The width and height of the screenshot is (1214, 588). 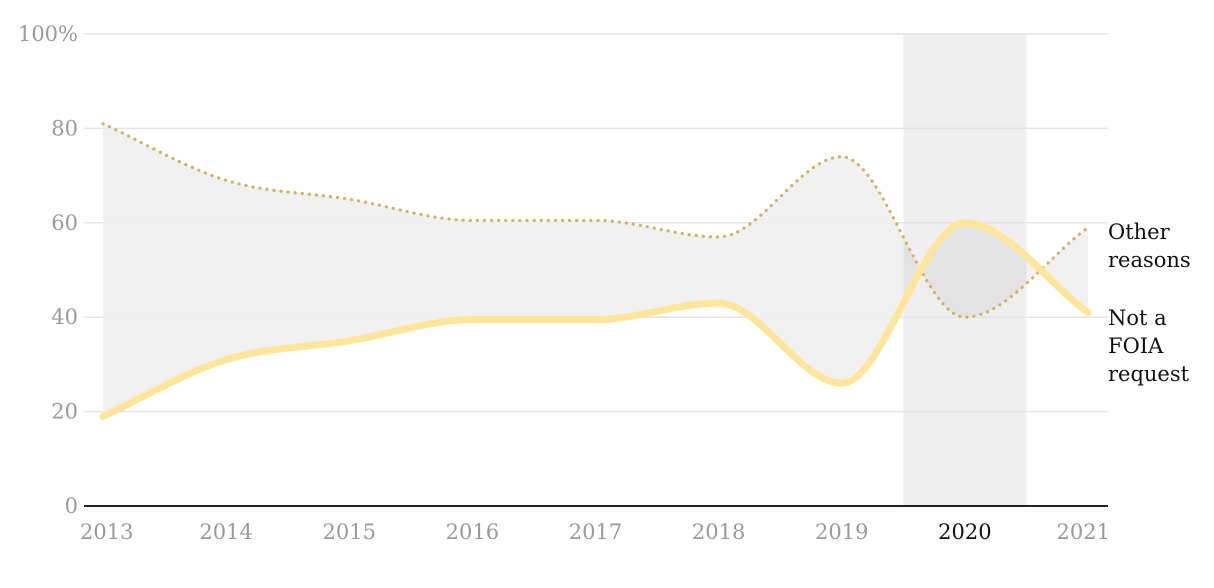 I want to click on x-tick-label: 2015, so click(x=349, y=532).